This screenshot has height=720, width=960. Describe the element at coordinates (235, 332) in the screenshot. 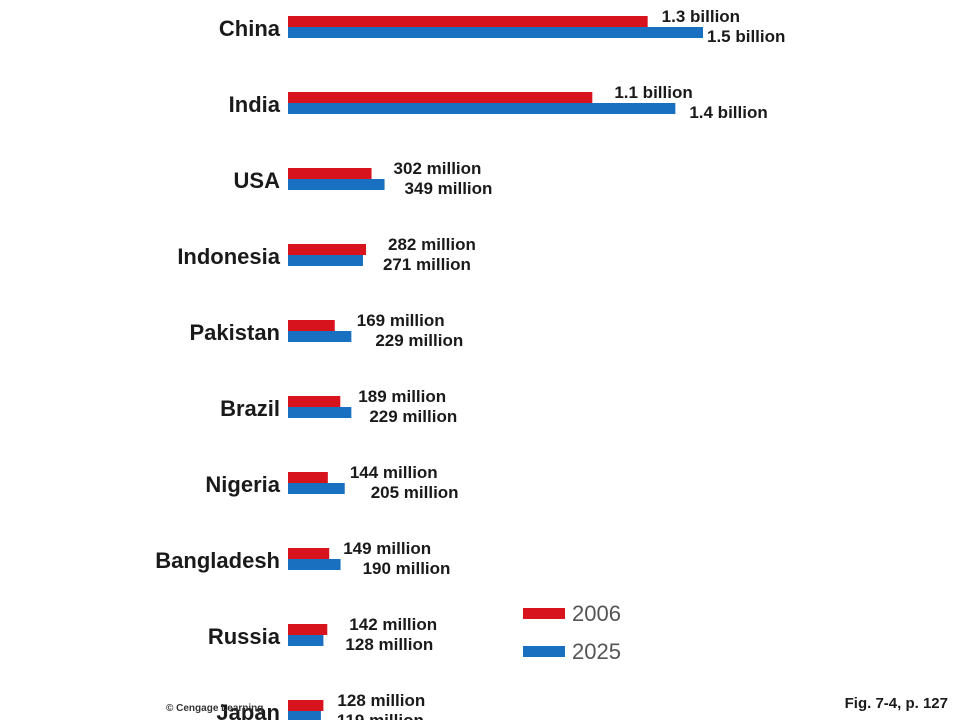

I see `country-label: Pakistan` at that location.